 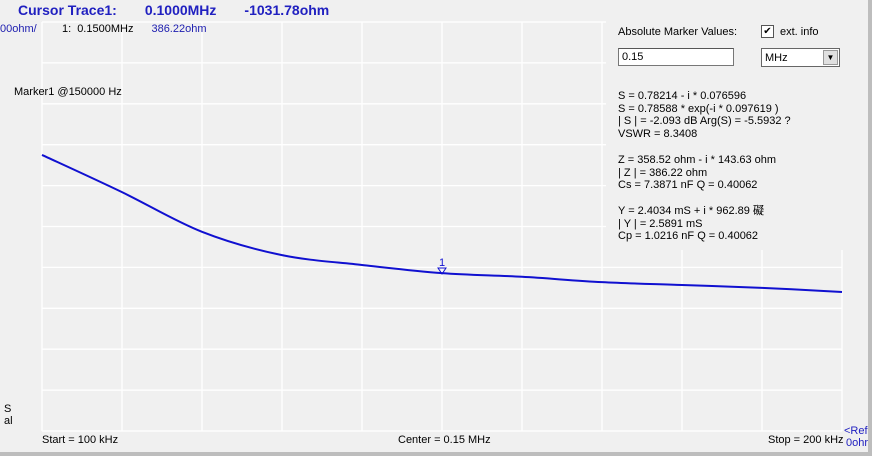 I want to click on ref-value: 0ohr, so click(x=857, y=443).